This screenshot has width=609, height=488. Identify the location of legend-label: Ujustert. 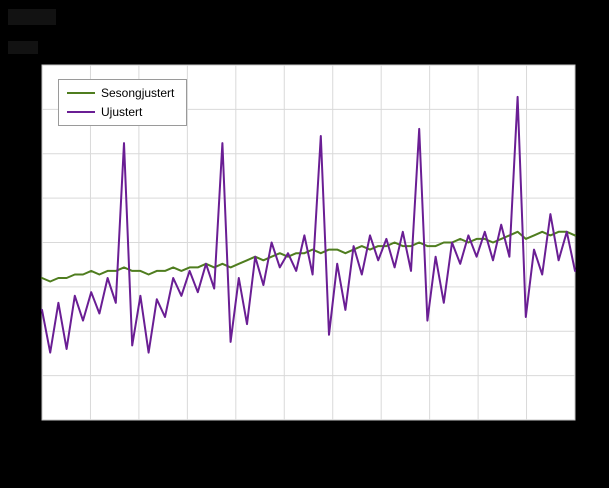
(122, 112).